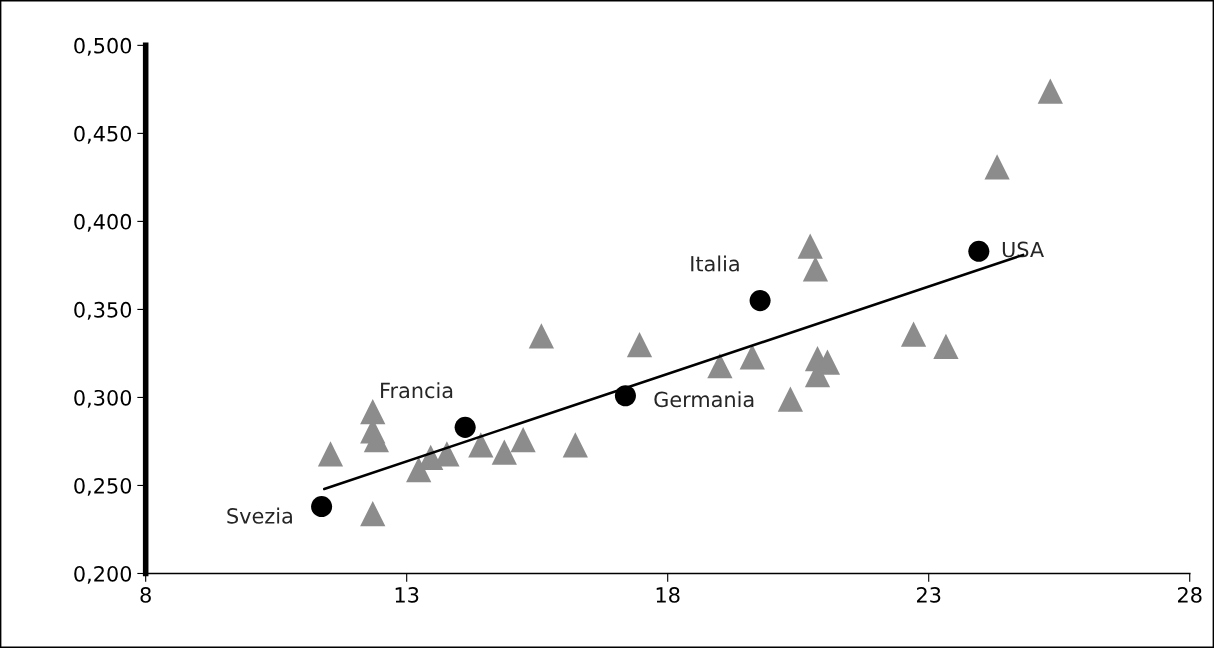 The height and width of the screenshot is (648, 1214). I want to click on x-tick-label: 28, so click(1189, 595).